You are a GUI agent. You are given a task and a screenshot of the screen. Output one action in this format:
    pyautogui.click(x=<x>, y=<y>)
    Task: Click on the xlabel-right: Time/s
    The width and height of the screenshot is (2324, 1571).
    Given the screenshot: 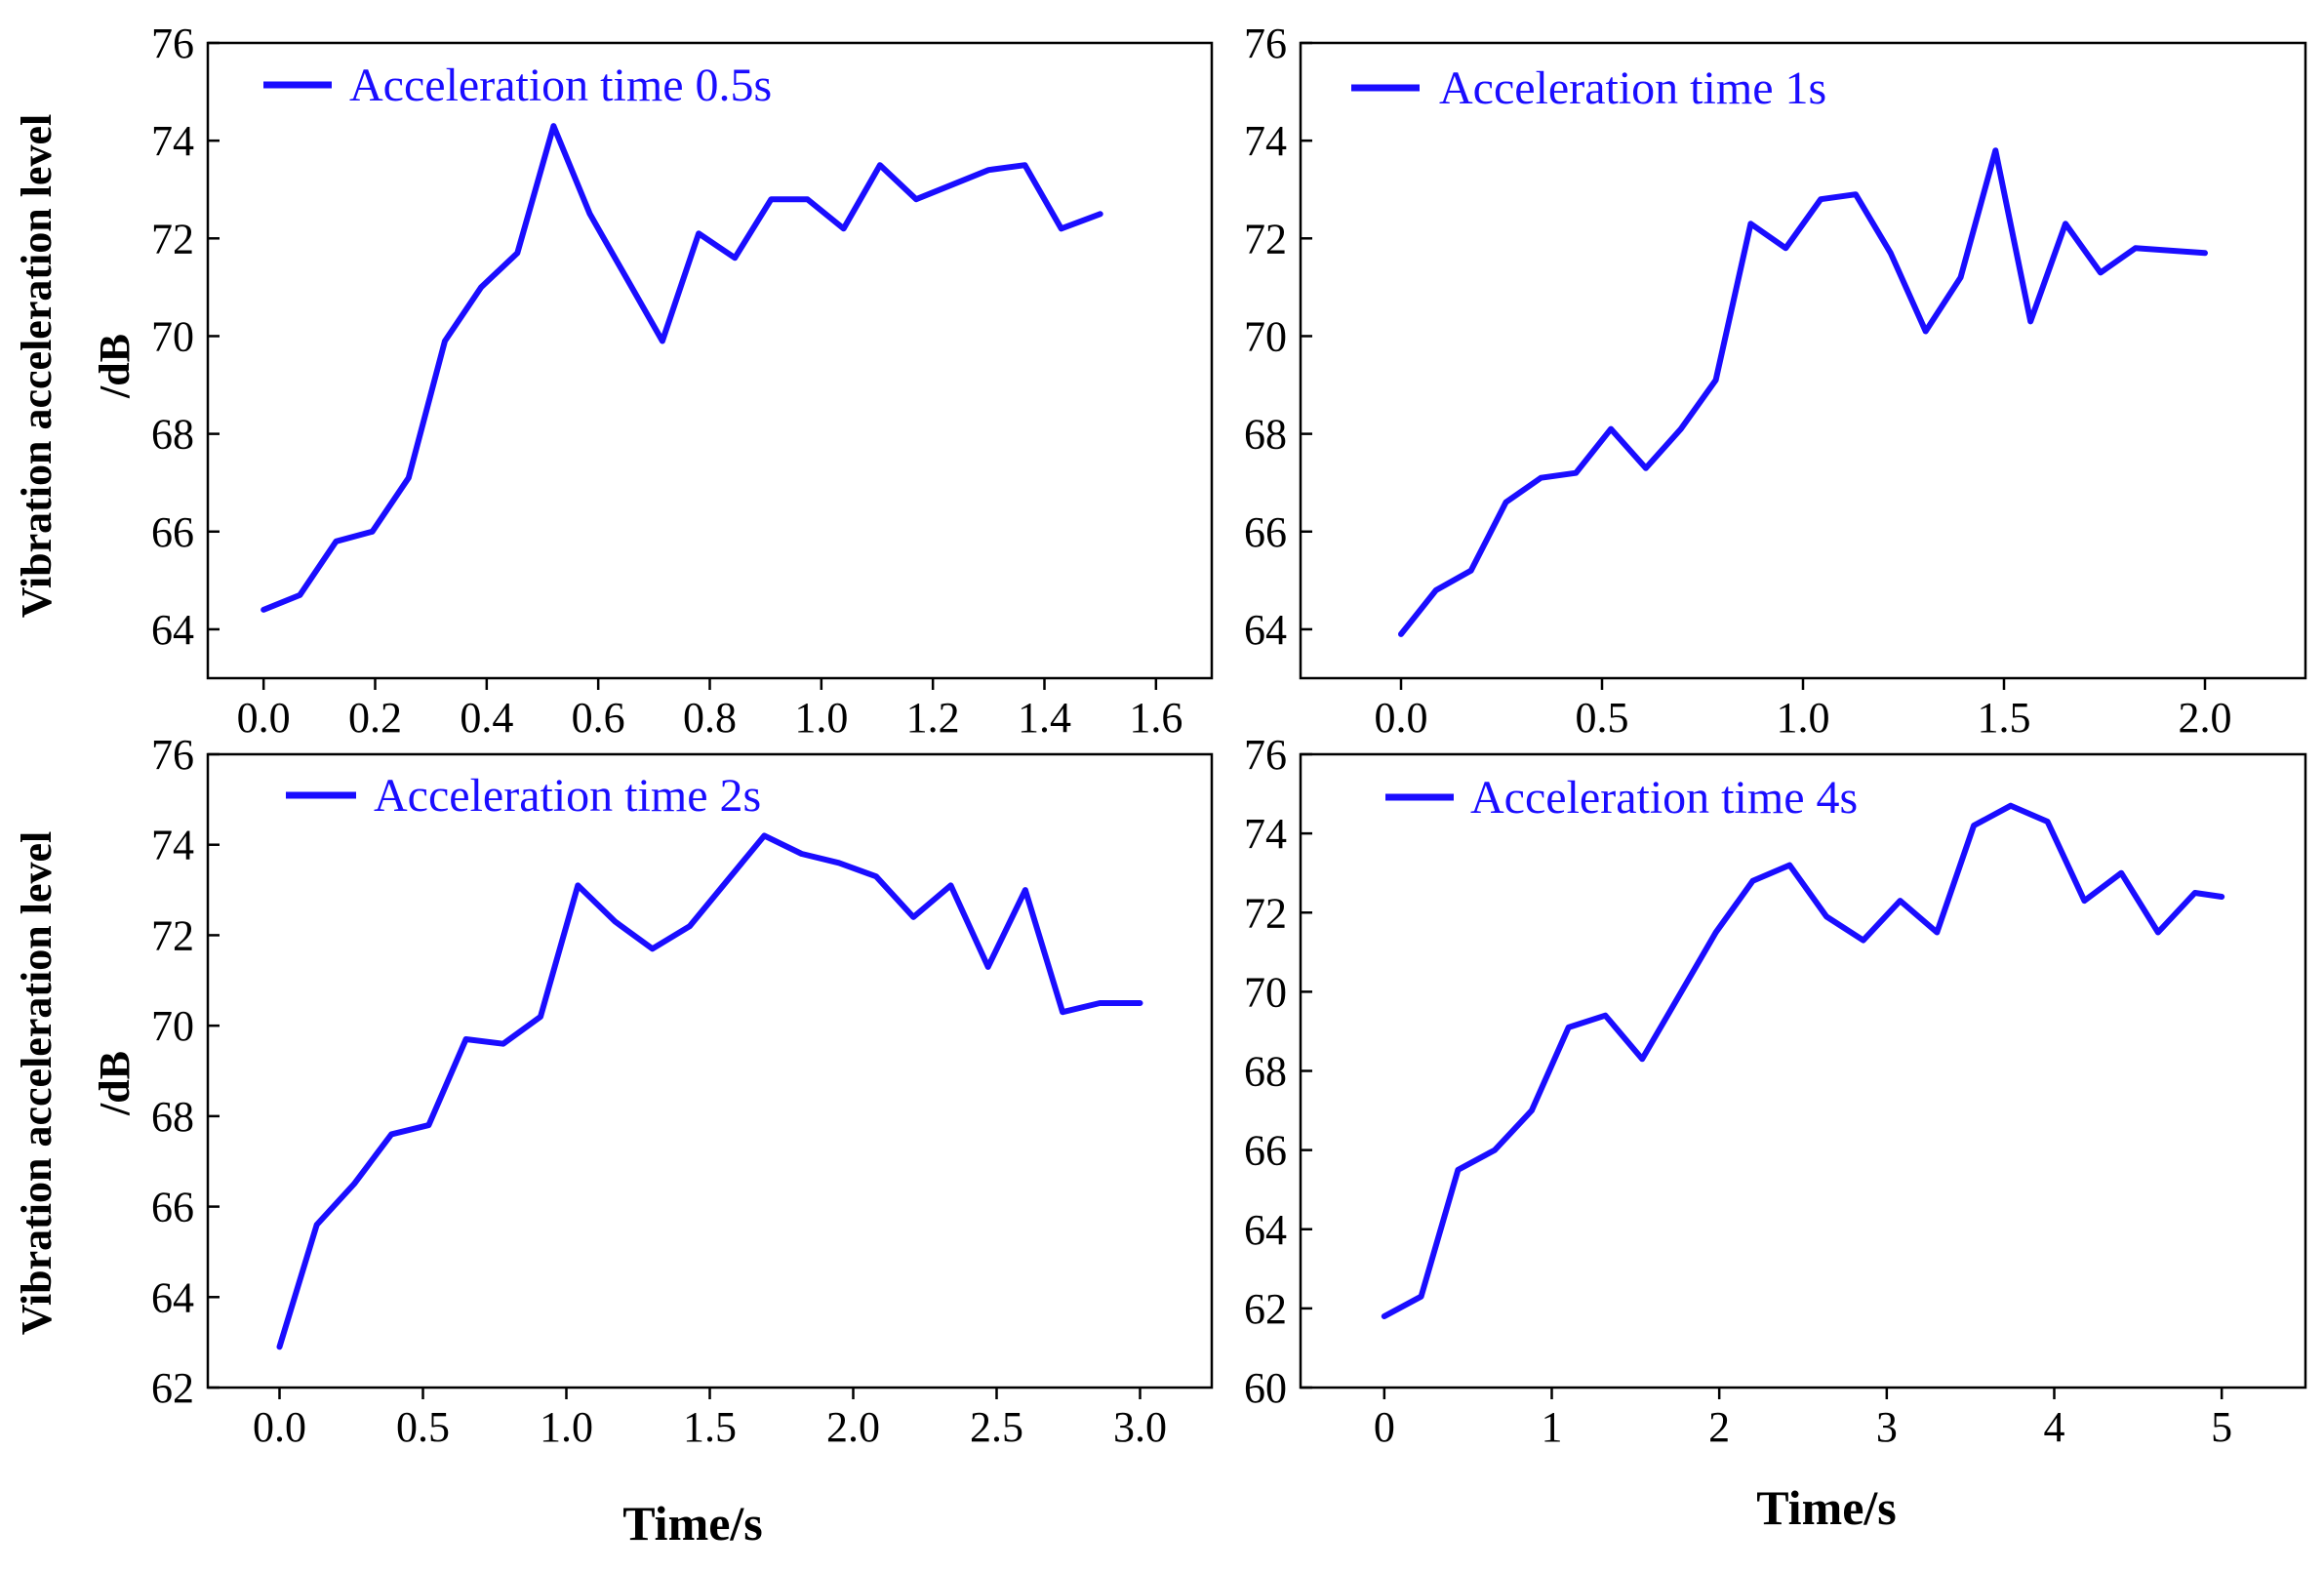 What is the action you would take?
    pyautogui.click(x=1826, y=1507)
    